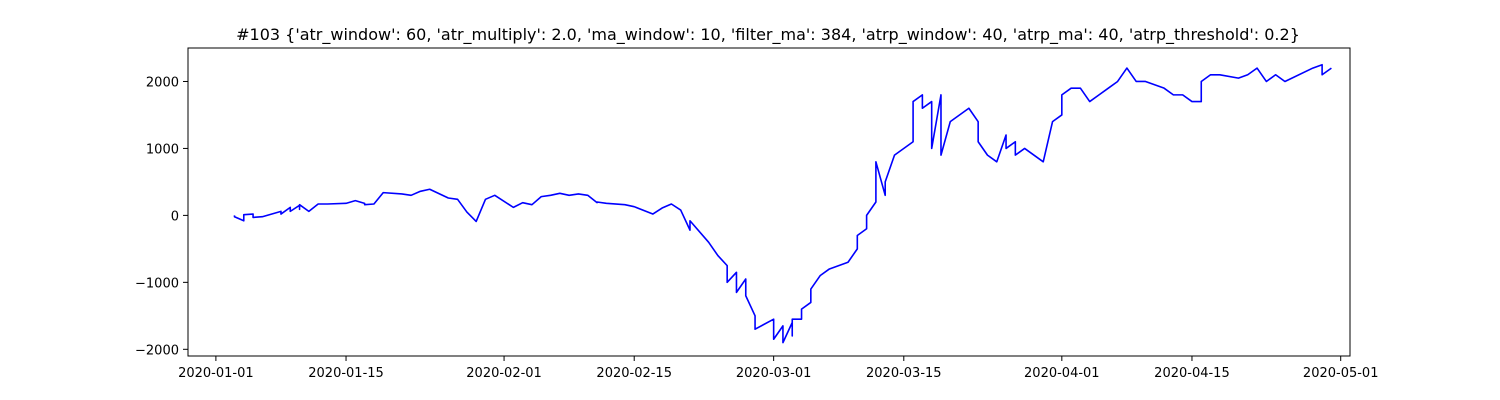 Image resolution: width=1500 pixels, height=400 pixels. Describe the element at coordinates (1341, 373) in the screenshot. I see `x-tick-label: 2020-05-01` at that location.